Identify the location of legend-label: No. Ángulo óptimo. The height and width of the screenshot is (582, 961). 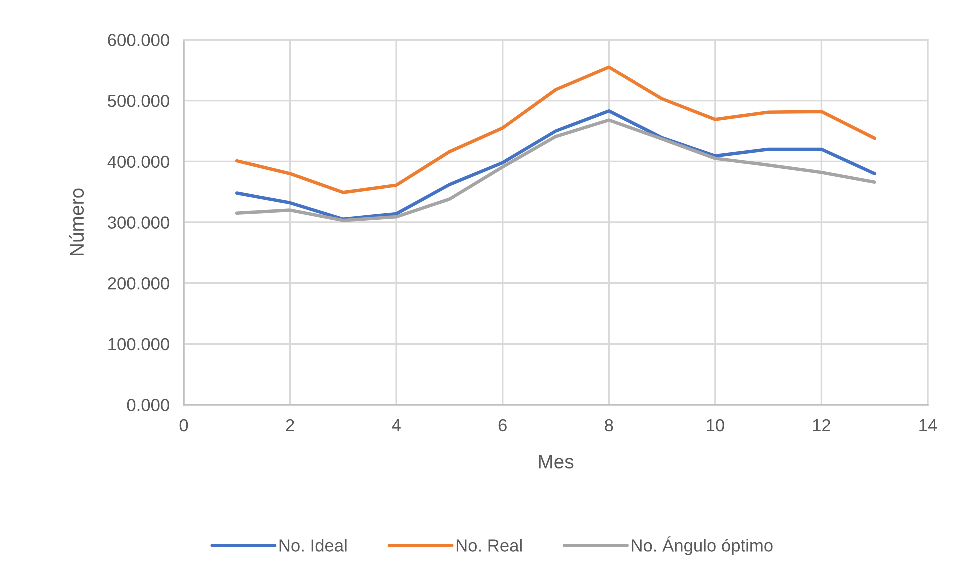
(702, 546).